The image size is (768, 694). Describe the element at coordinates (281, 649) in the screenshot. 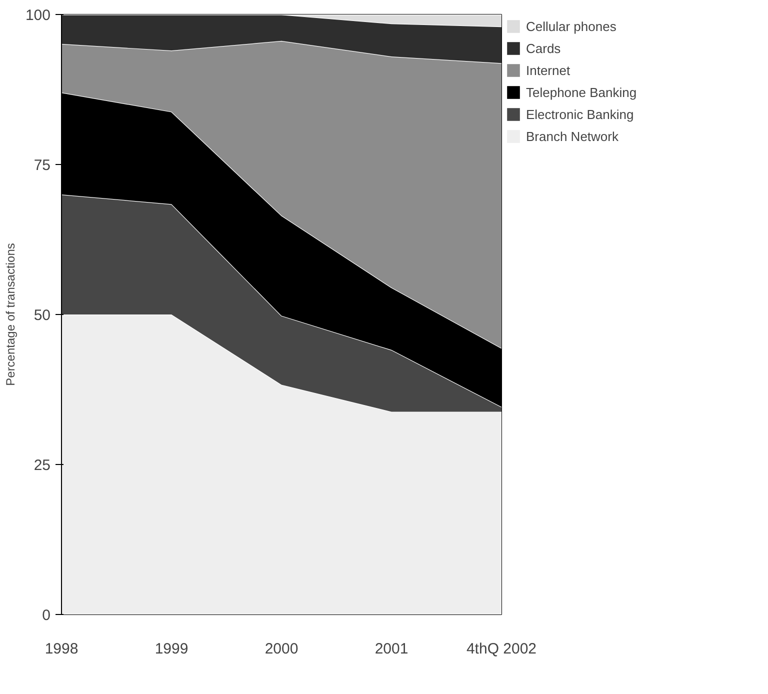

I see `x-tick-label: 2000` at that location.